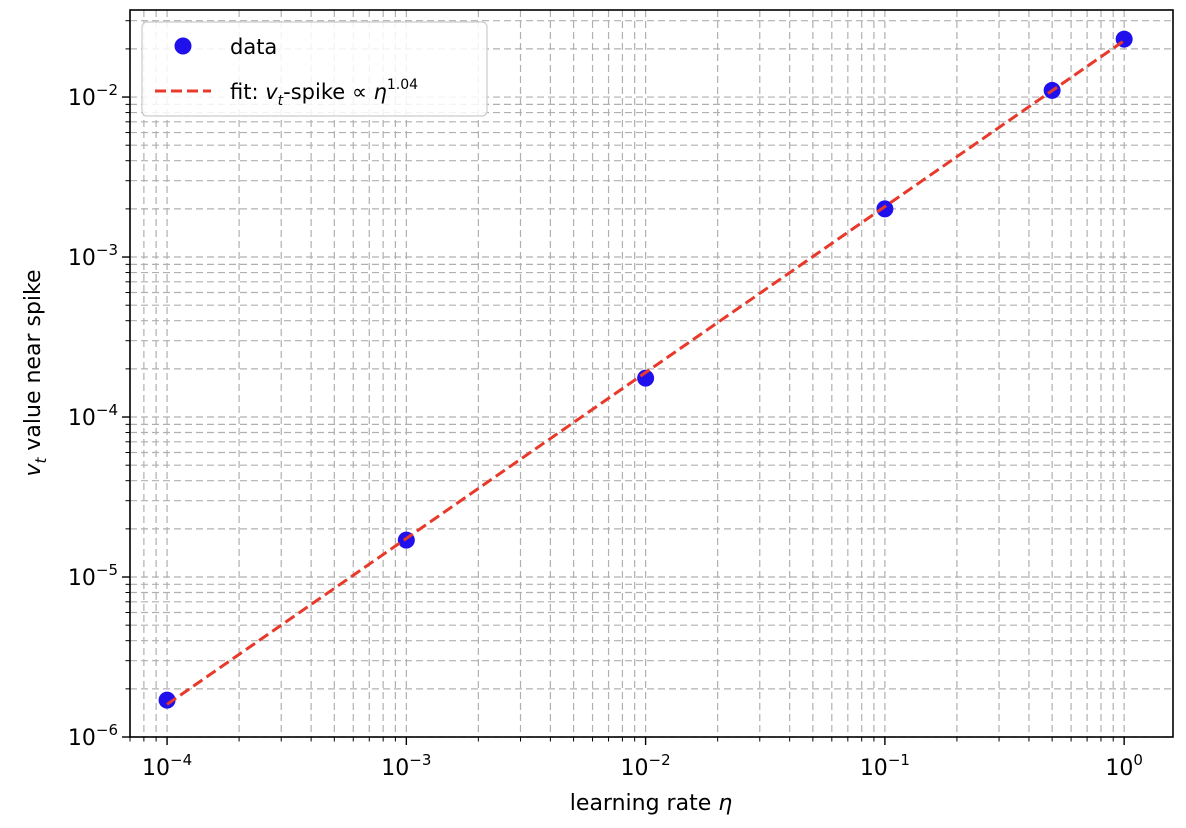 The height and width of the screenshot is (828, 1186). I want to click on y-axis-label-rest: value near spike, so click(33, 363).